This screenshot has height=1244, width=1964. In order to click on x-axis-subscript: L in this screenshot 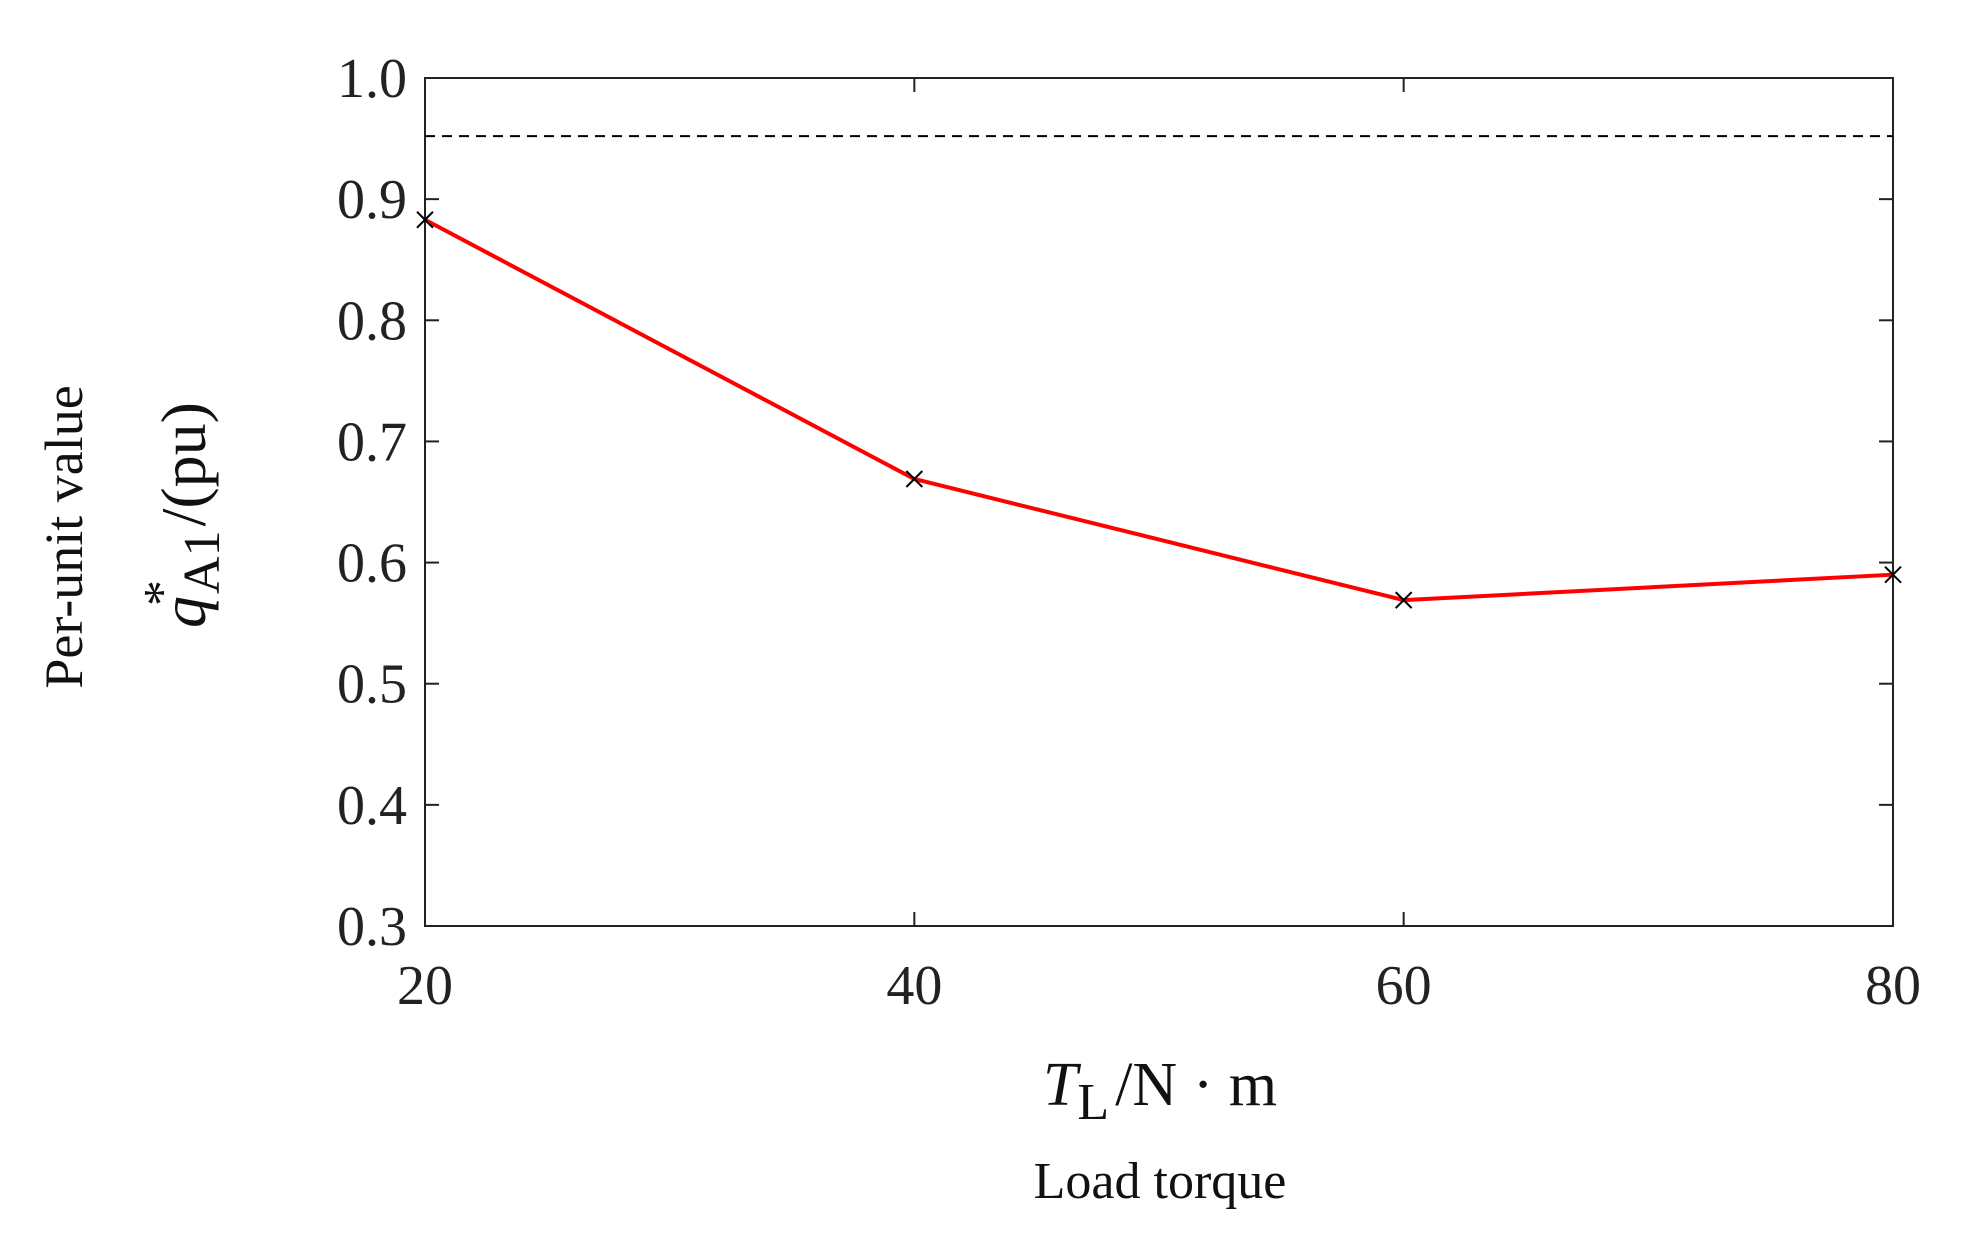, I will do `click(1093, 1102)`.